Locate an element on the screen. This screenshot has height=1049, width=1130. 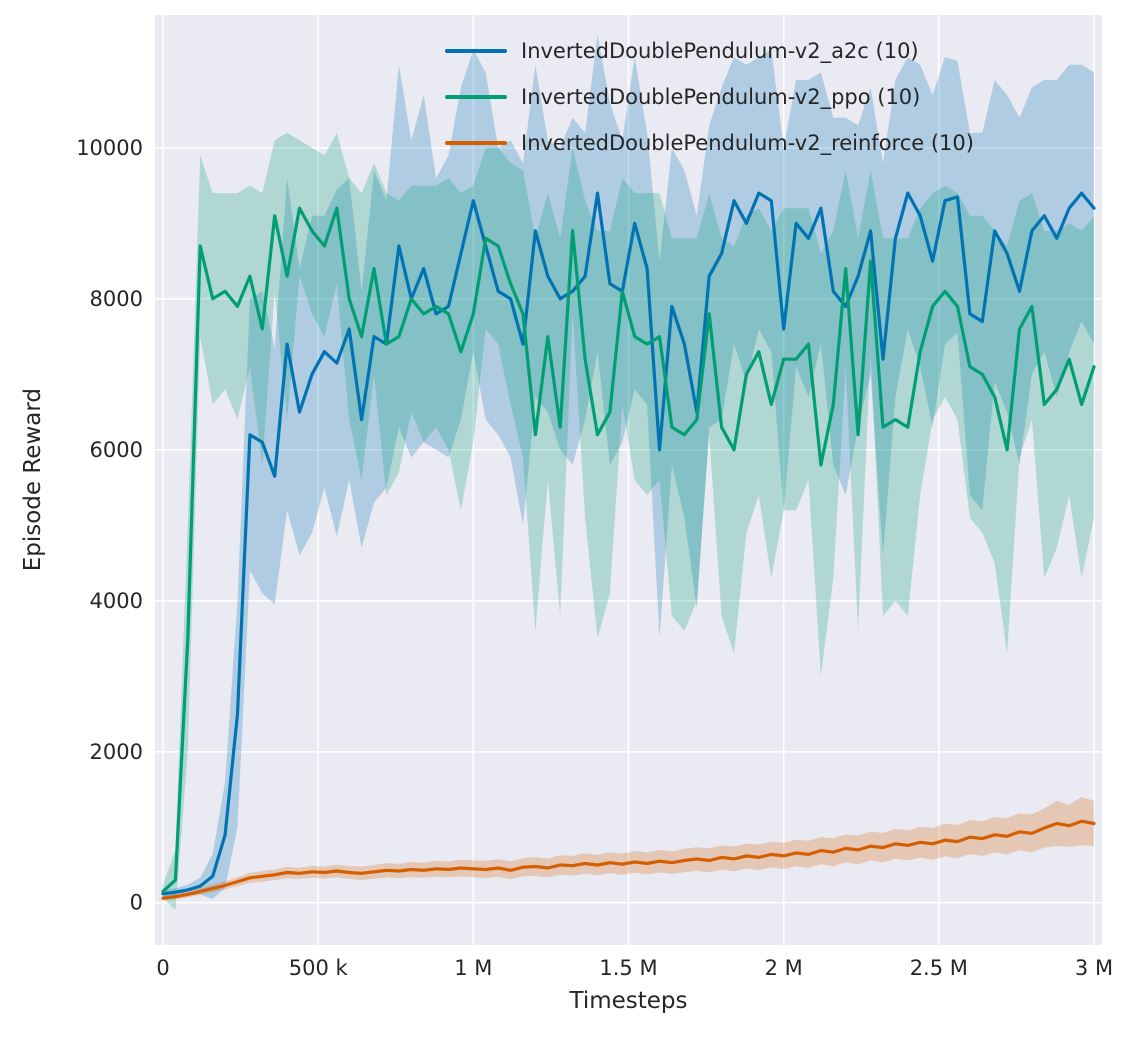
x-tick-label: 500 k is located at coordinates (319, 968).